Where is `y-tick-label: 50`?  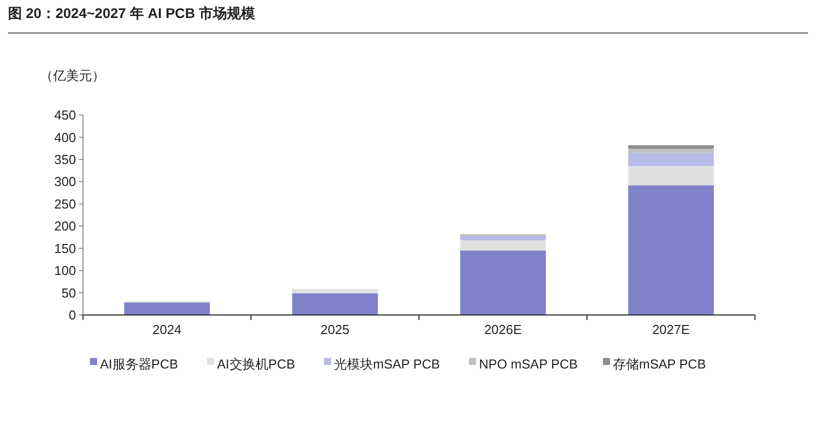
y-tick-label: 50 is located at coordinates (69, 292).